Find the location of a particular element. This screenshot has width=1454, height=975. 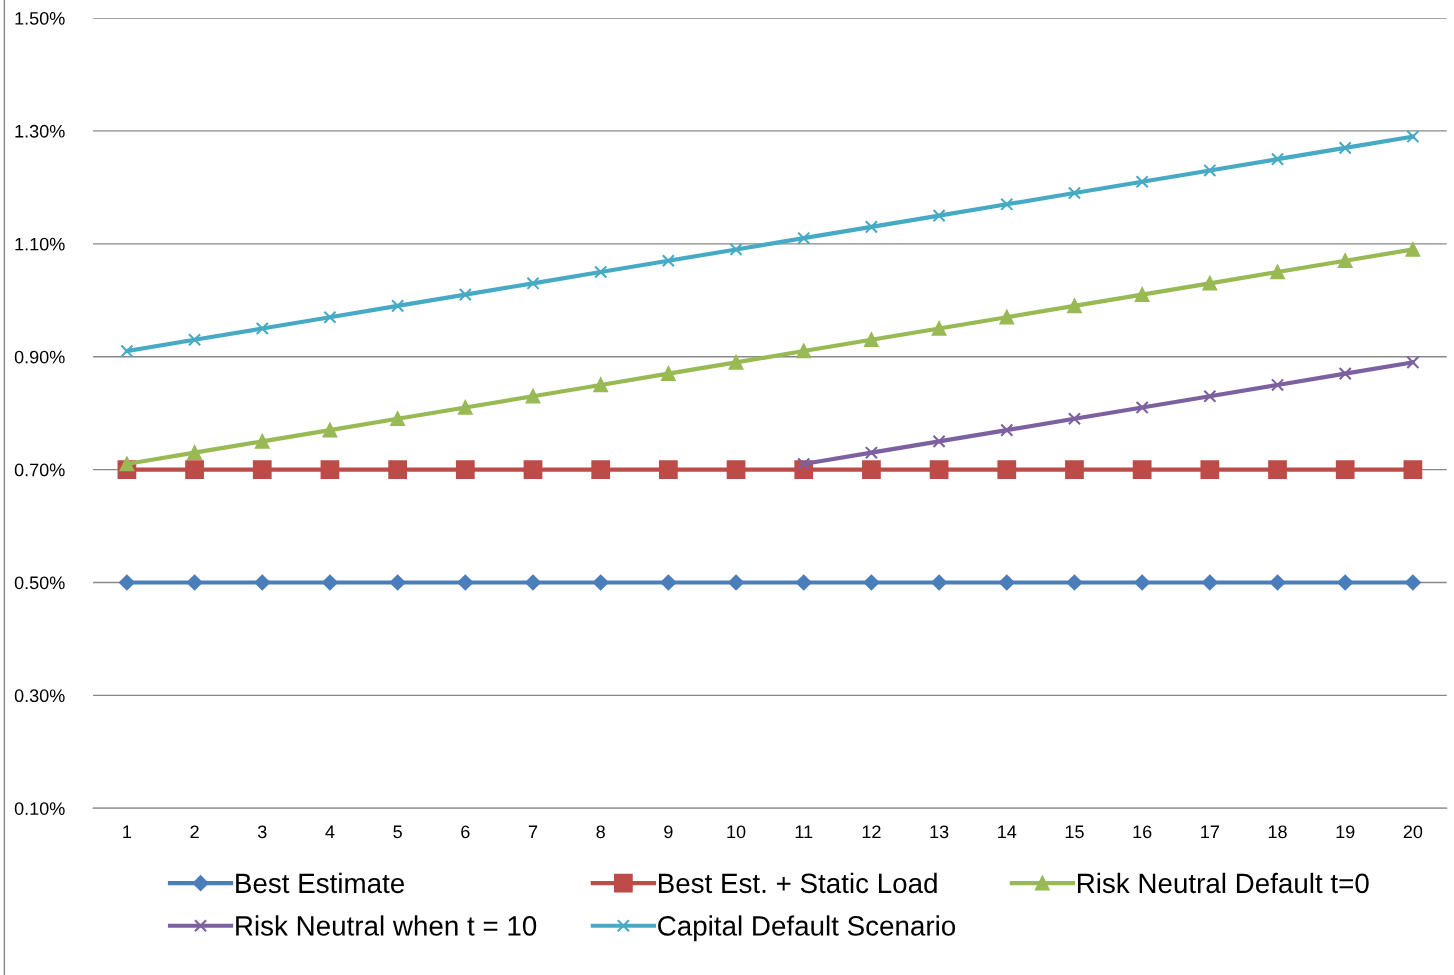

x-tick-label: 6 is located at coordinates (465, 832).